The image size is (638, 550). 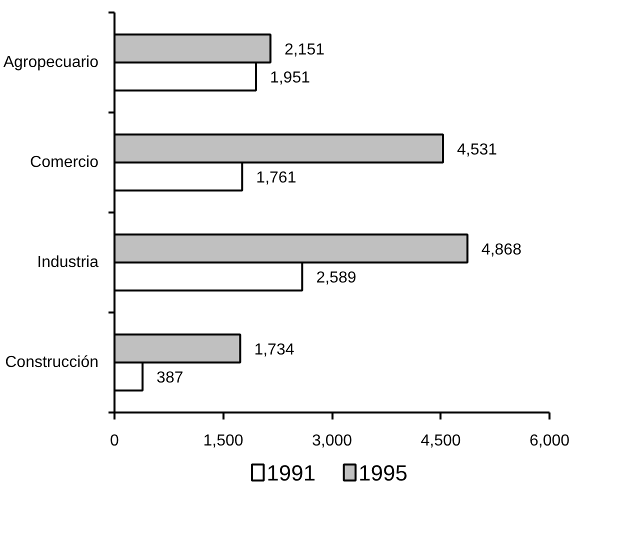 What do you see at coordinates (223, 441) in the screenshot?
I see `x-tick-label: 1,500` at bounding box center [223, 441].